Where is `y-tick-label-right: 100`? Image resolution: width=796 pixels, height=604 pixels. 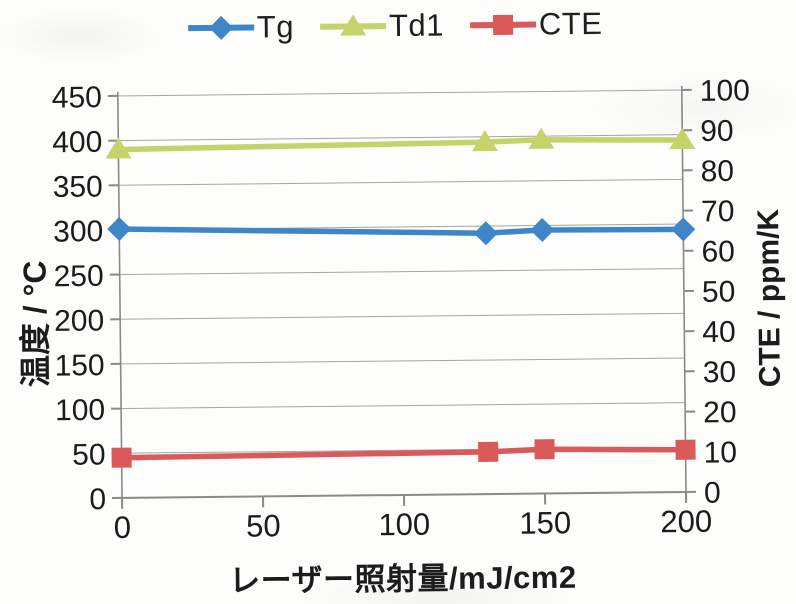 y-tick-label-right: 100 is located at coordinates (725, 91).